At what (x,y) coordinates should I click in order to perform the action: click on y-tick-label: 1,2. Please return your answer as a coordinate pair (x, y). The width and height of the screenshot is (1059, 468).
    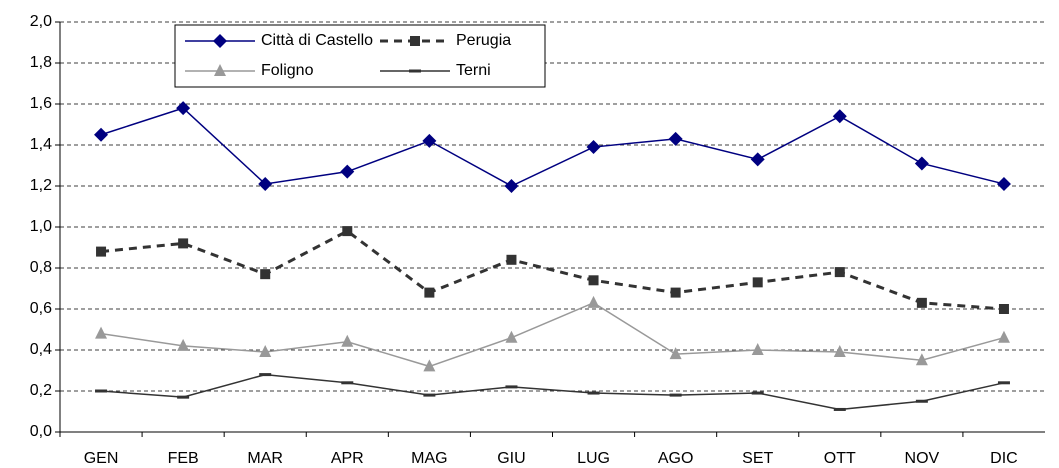
    Looking at the image, I should click on (41, 185).